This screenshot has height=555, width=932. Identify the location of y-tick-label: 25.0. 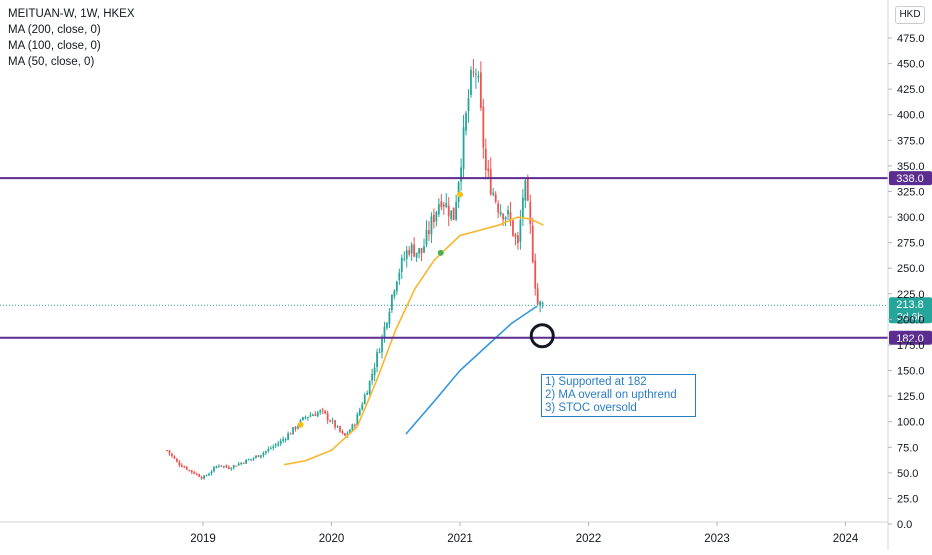
(907, 499).